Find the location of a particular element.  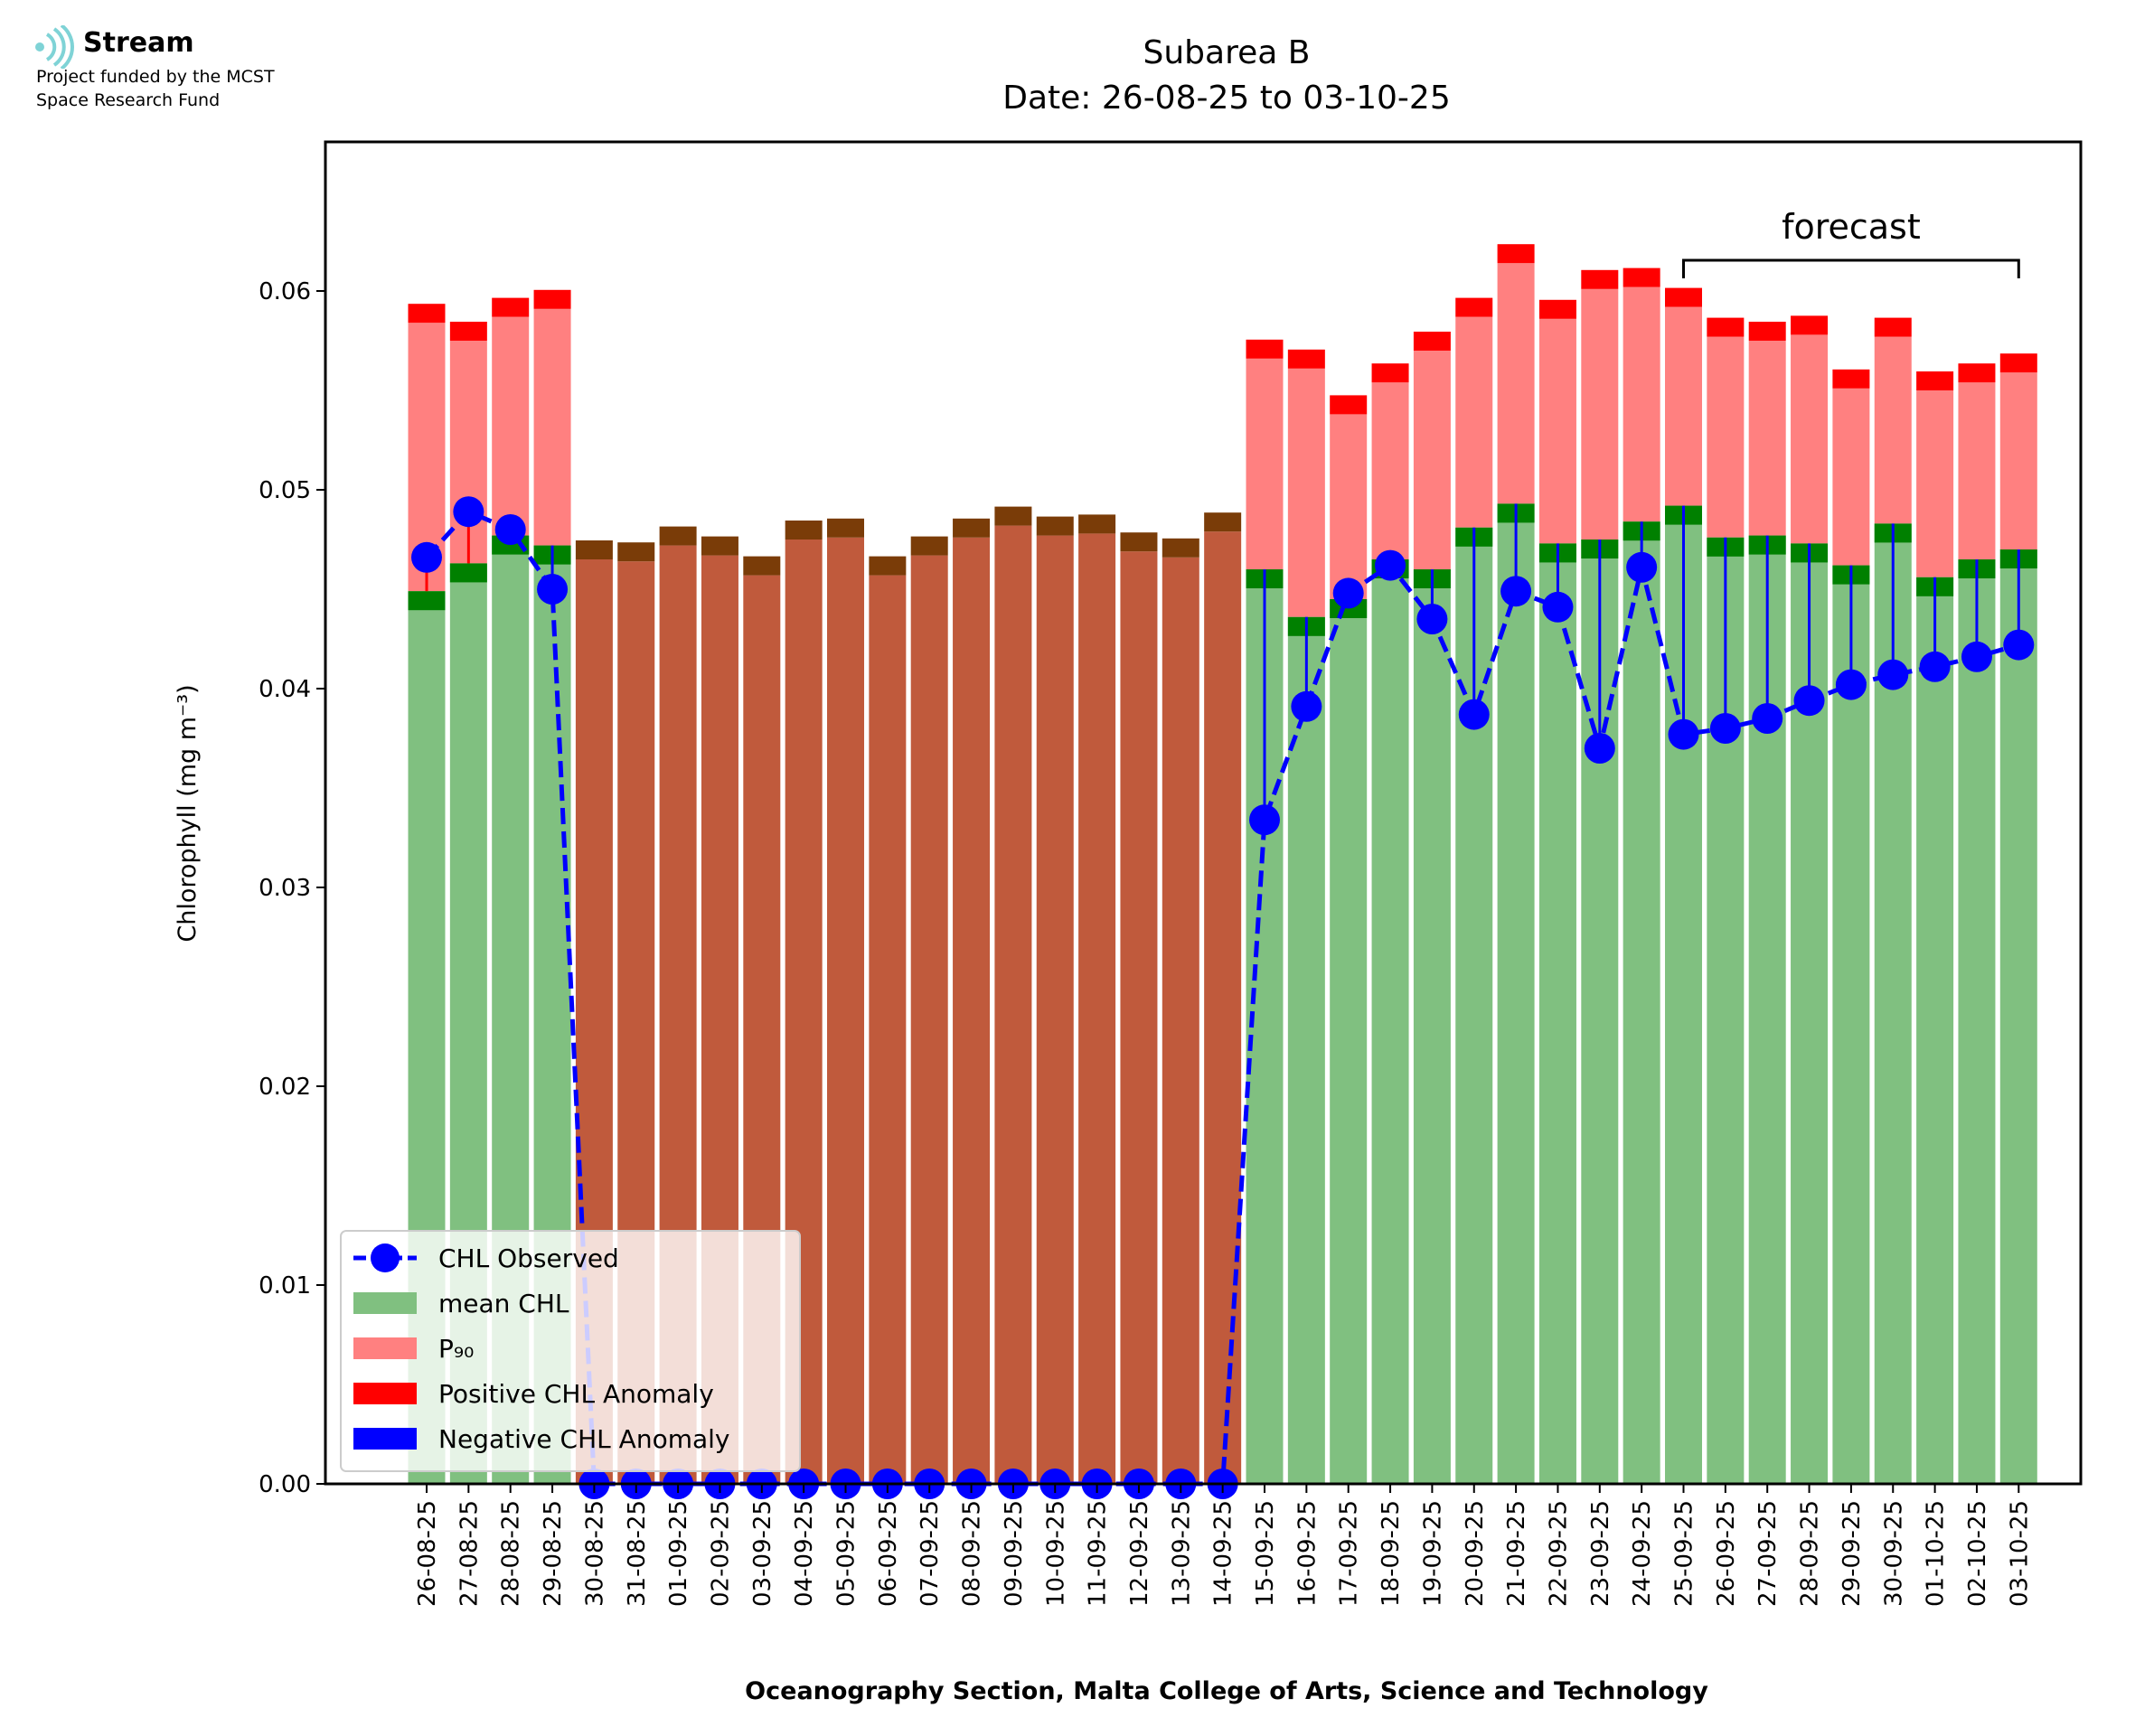

x-tick-label: 05-09-25 is located at coordinates (847, 1554).